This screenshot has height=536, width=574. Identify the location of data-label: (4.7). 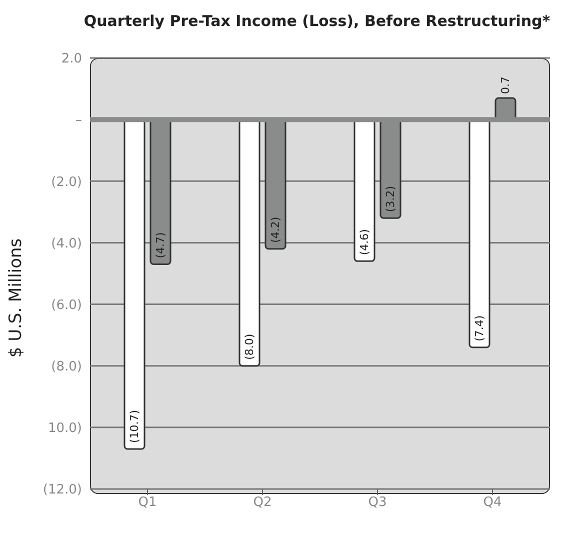
(160, 245).